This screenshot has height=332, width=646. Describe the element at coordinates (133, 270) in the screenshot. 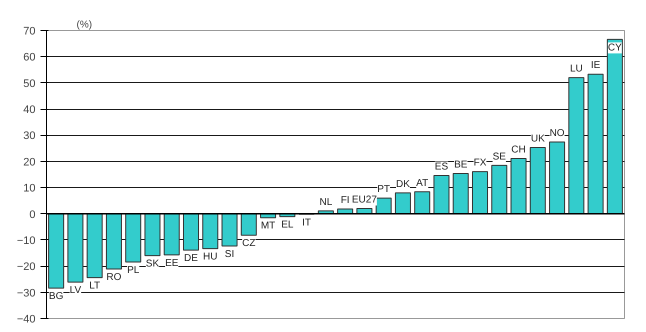

I see `x-tick-label: PL` at that location.